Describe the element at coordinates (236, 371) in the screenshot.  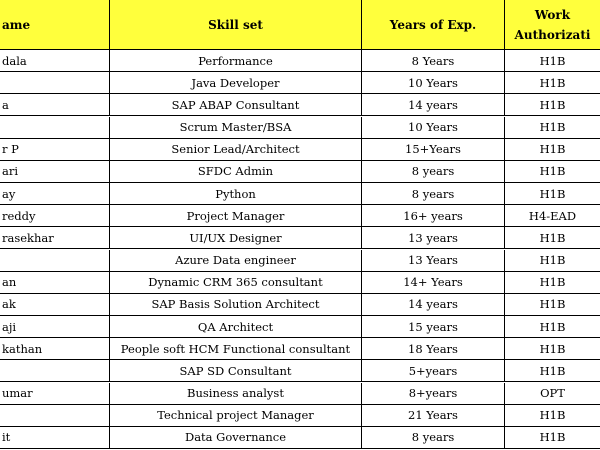
I see `skill-cell: SAP SD Consultant` at that location.